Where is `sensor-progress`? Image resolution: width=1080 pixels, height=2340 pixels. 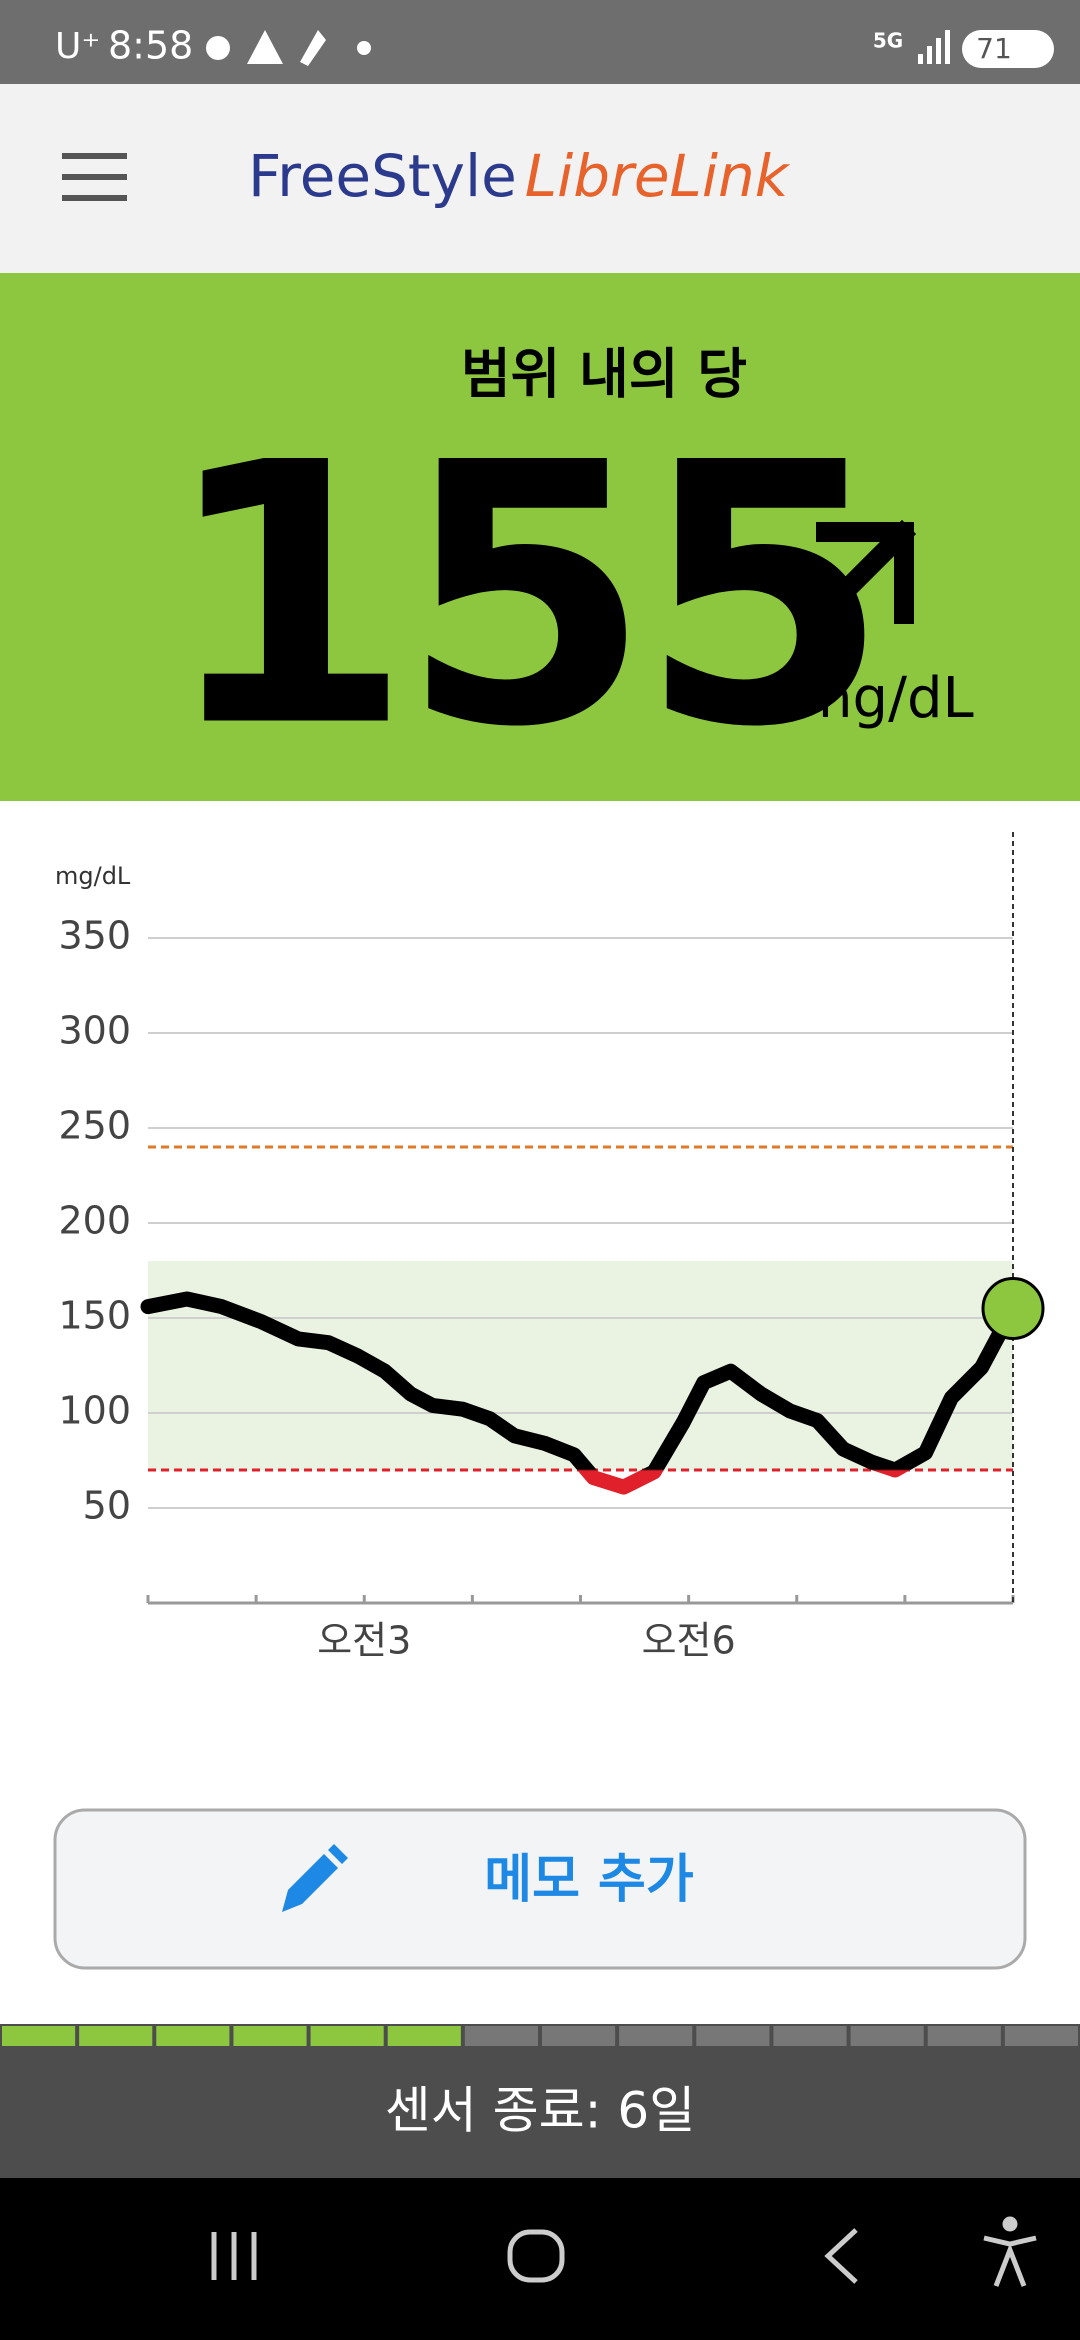
sensor-progress is located at coordinates (540, 2036).